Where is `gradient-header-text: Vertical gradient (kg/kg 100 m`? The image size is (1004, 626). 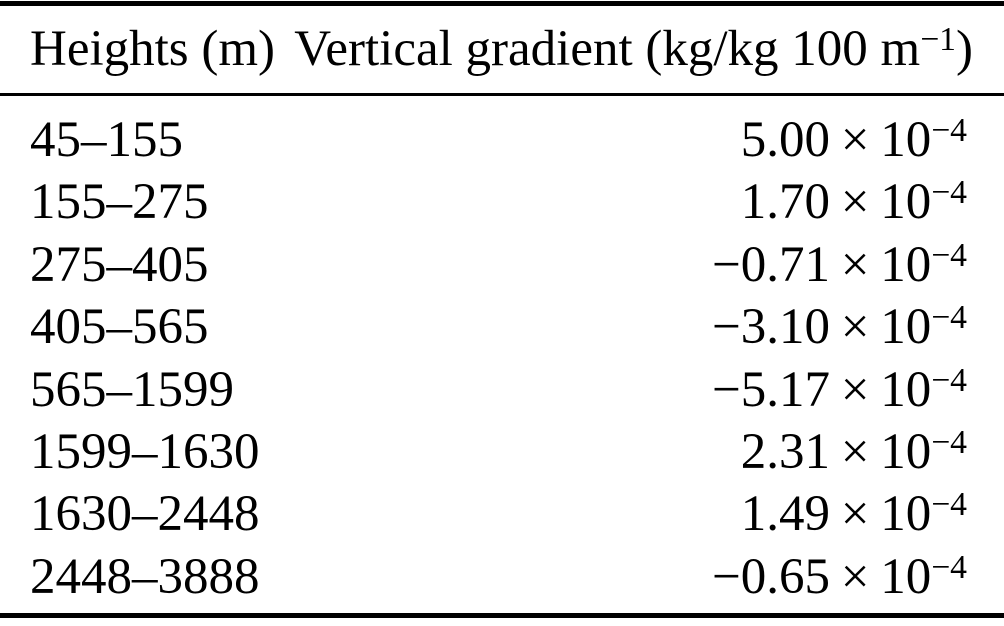 gradient-header-text: Vertical gradient (kg/kg 100 m is located at coordinates (607, 49).